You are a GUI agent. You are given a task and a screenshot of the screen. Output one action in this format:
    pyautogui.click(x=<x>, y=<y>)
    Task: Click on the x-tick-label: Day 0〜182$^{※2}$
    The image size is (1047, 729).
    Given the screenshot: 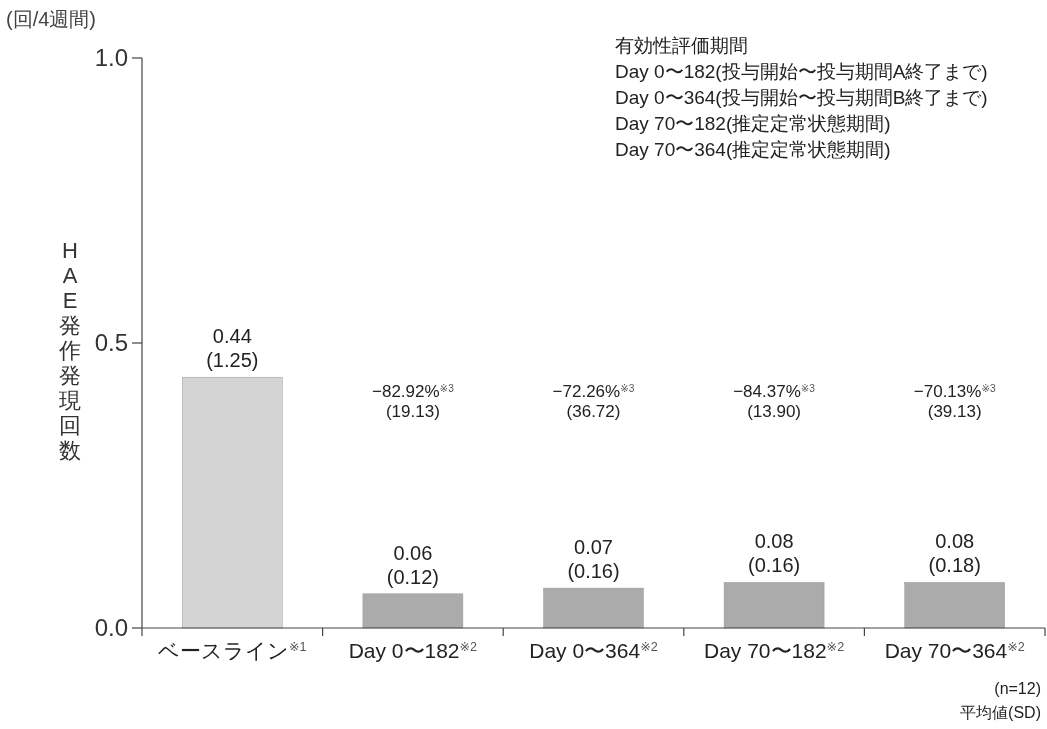 What is the action you would take?
    pyautogui.click(x=413, y=650)
    